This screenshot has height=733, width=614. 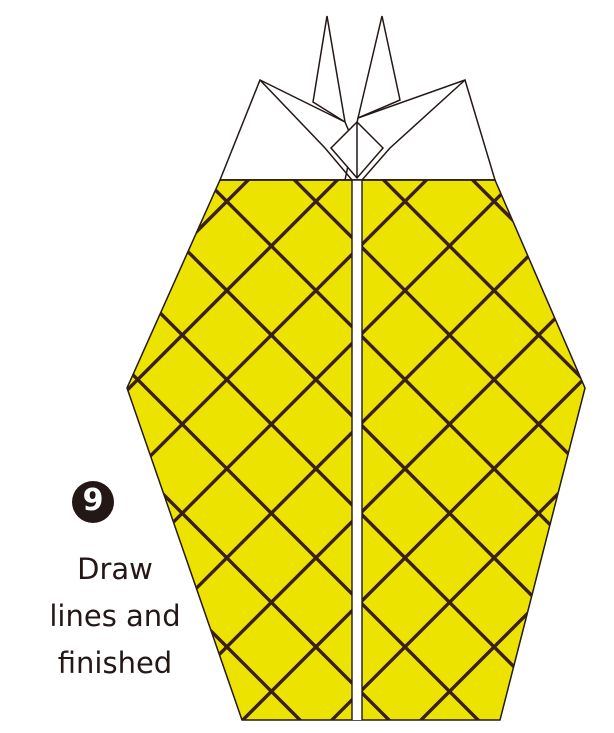 I want to click on leaf-crease-right, so click(x=413, y=130).